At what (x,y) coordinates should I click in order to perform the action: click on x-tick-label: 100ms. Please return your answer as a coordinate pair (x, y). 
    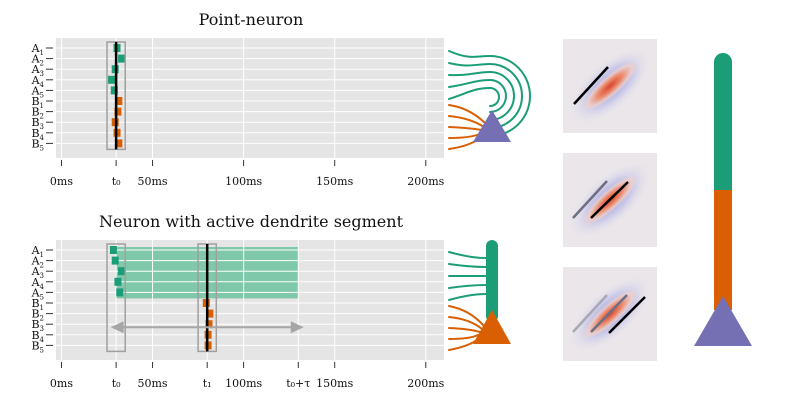
    Looking at the image, I should click on (243, 383).